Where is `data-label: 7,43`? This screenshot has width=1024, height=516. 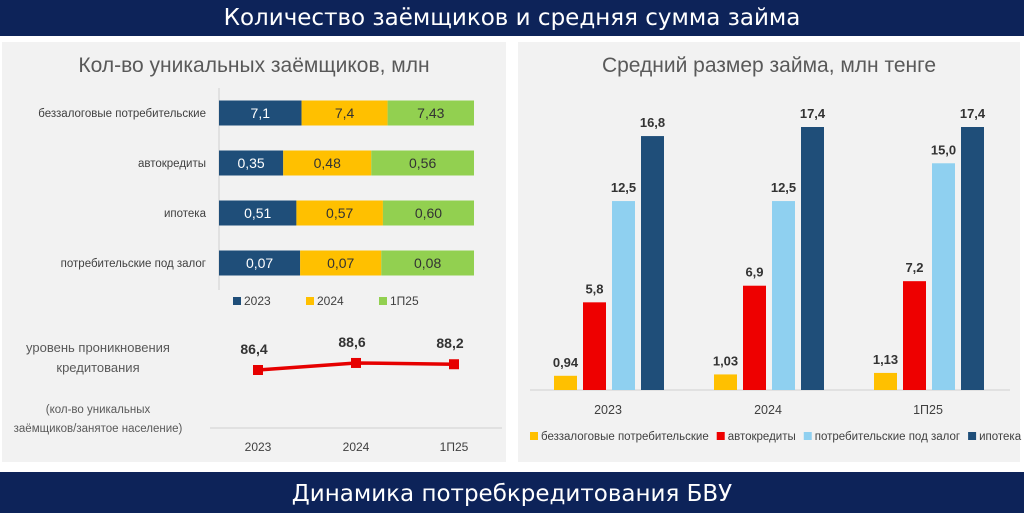
data-label: 7,43 is located at coordinates (430, 113).